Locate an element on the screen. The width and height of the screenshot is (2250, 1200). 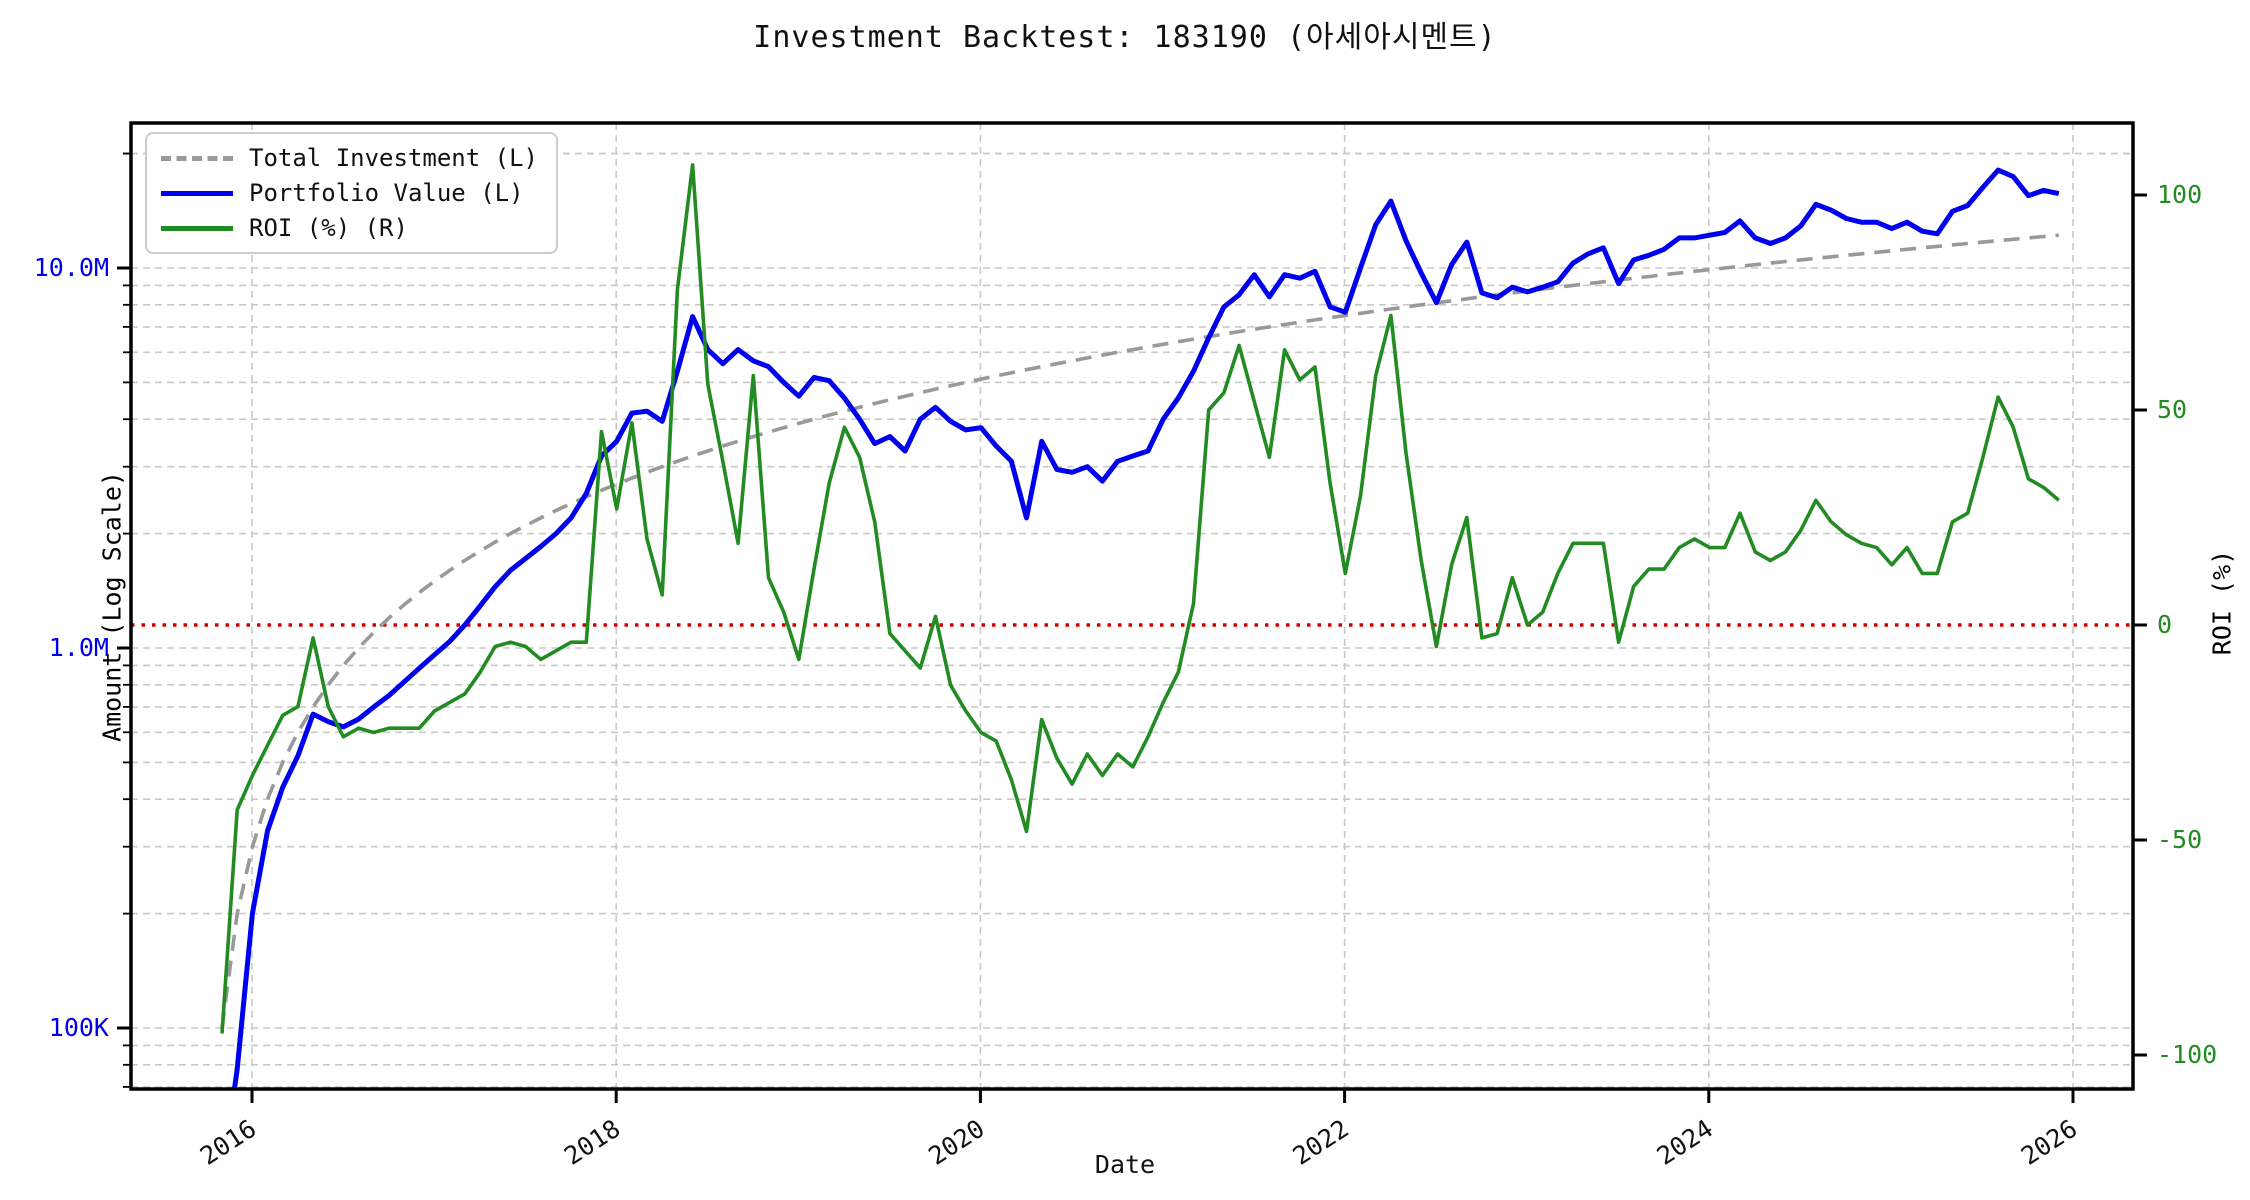
right-axis-tick-label: -100 is located at coordinates (2187, 1054).